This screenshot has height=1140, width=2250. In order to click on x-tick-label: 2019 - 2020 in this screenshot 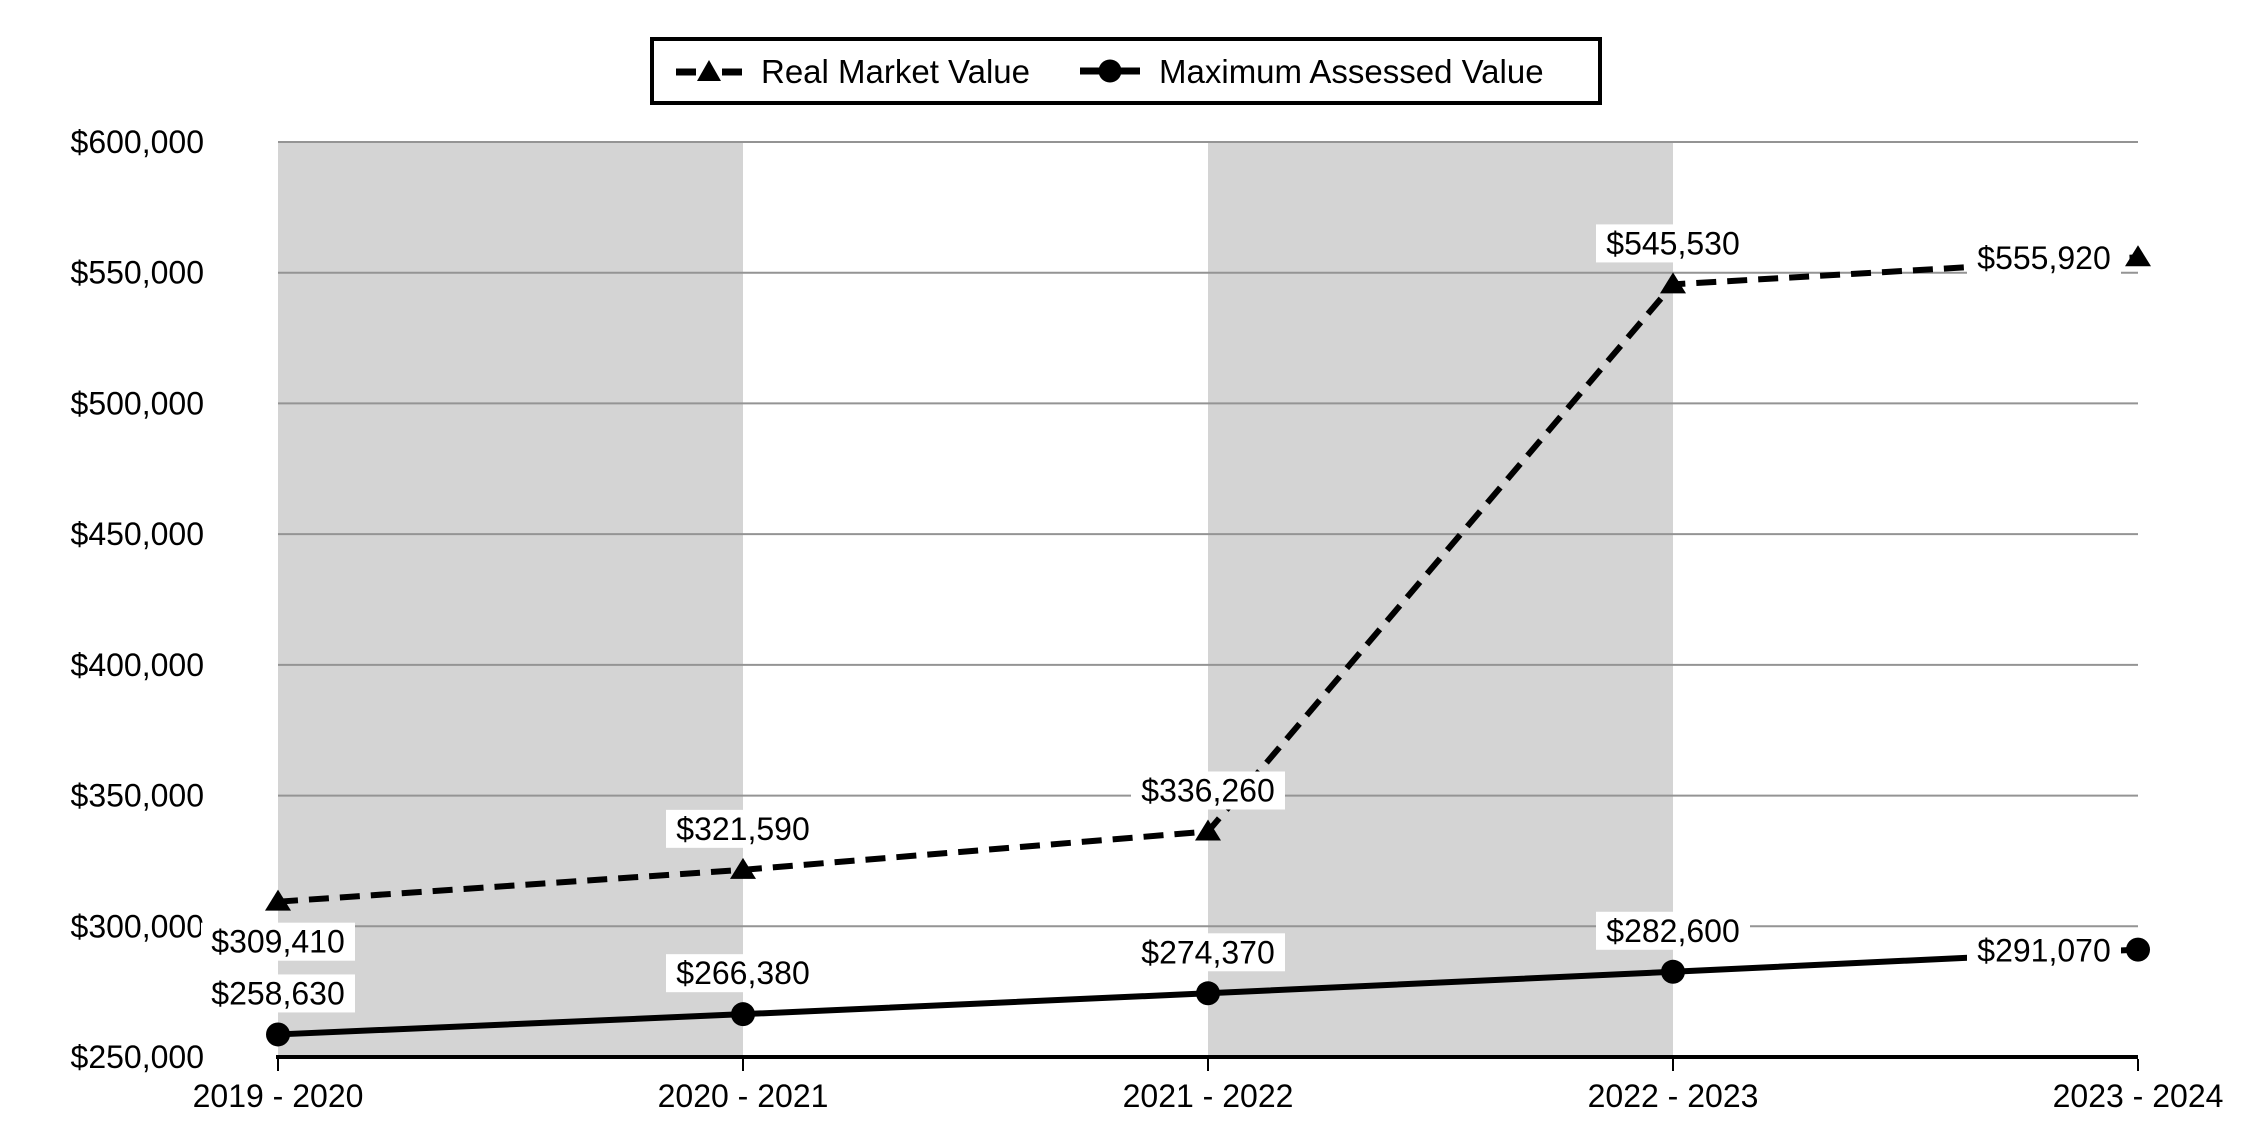, I will do `click(278, 1096)`.